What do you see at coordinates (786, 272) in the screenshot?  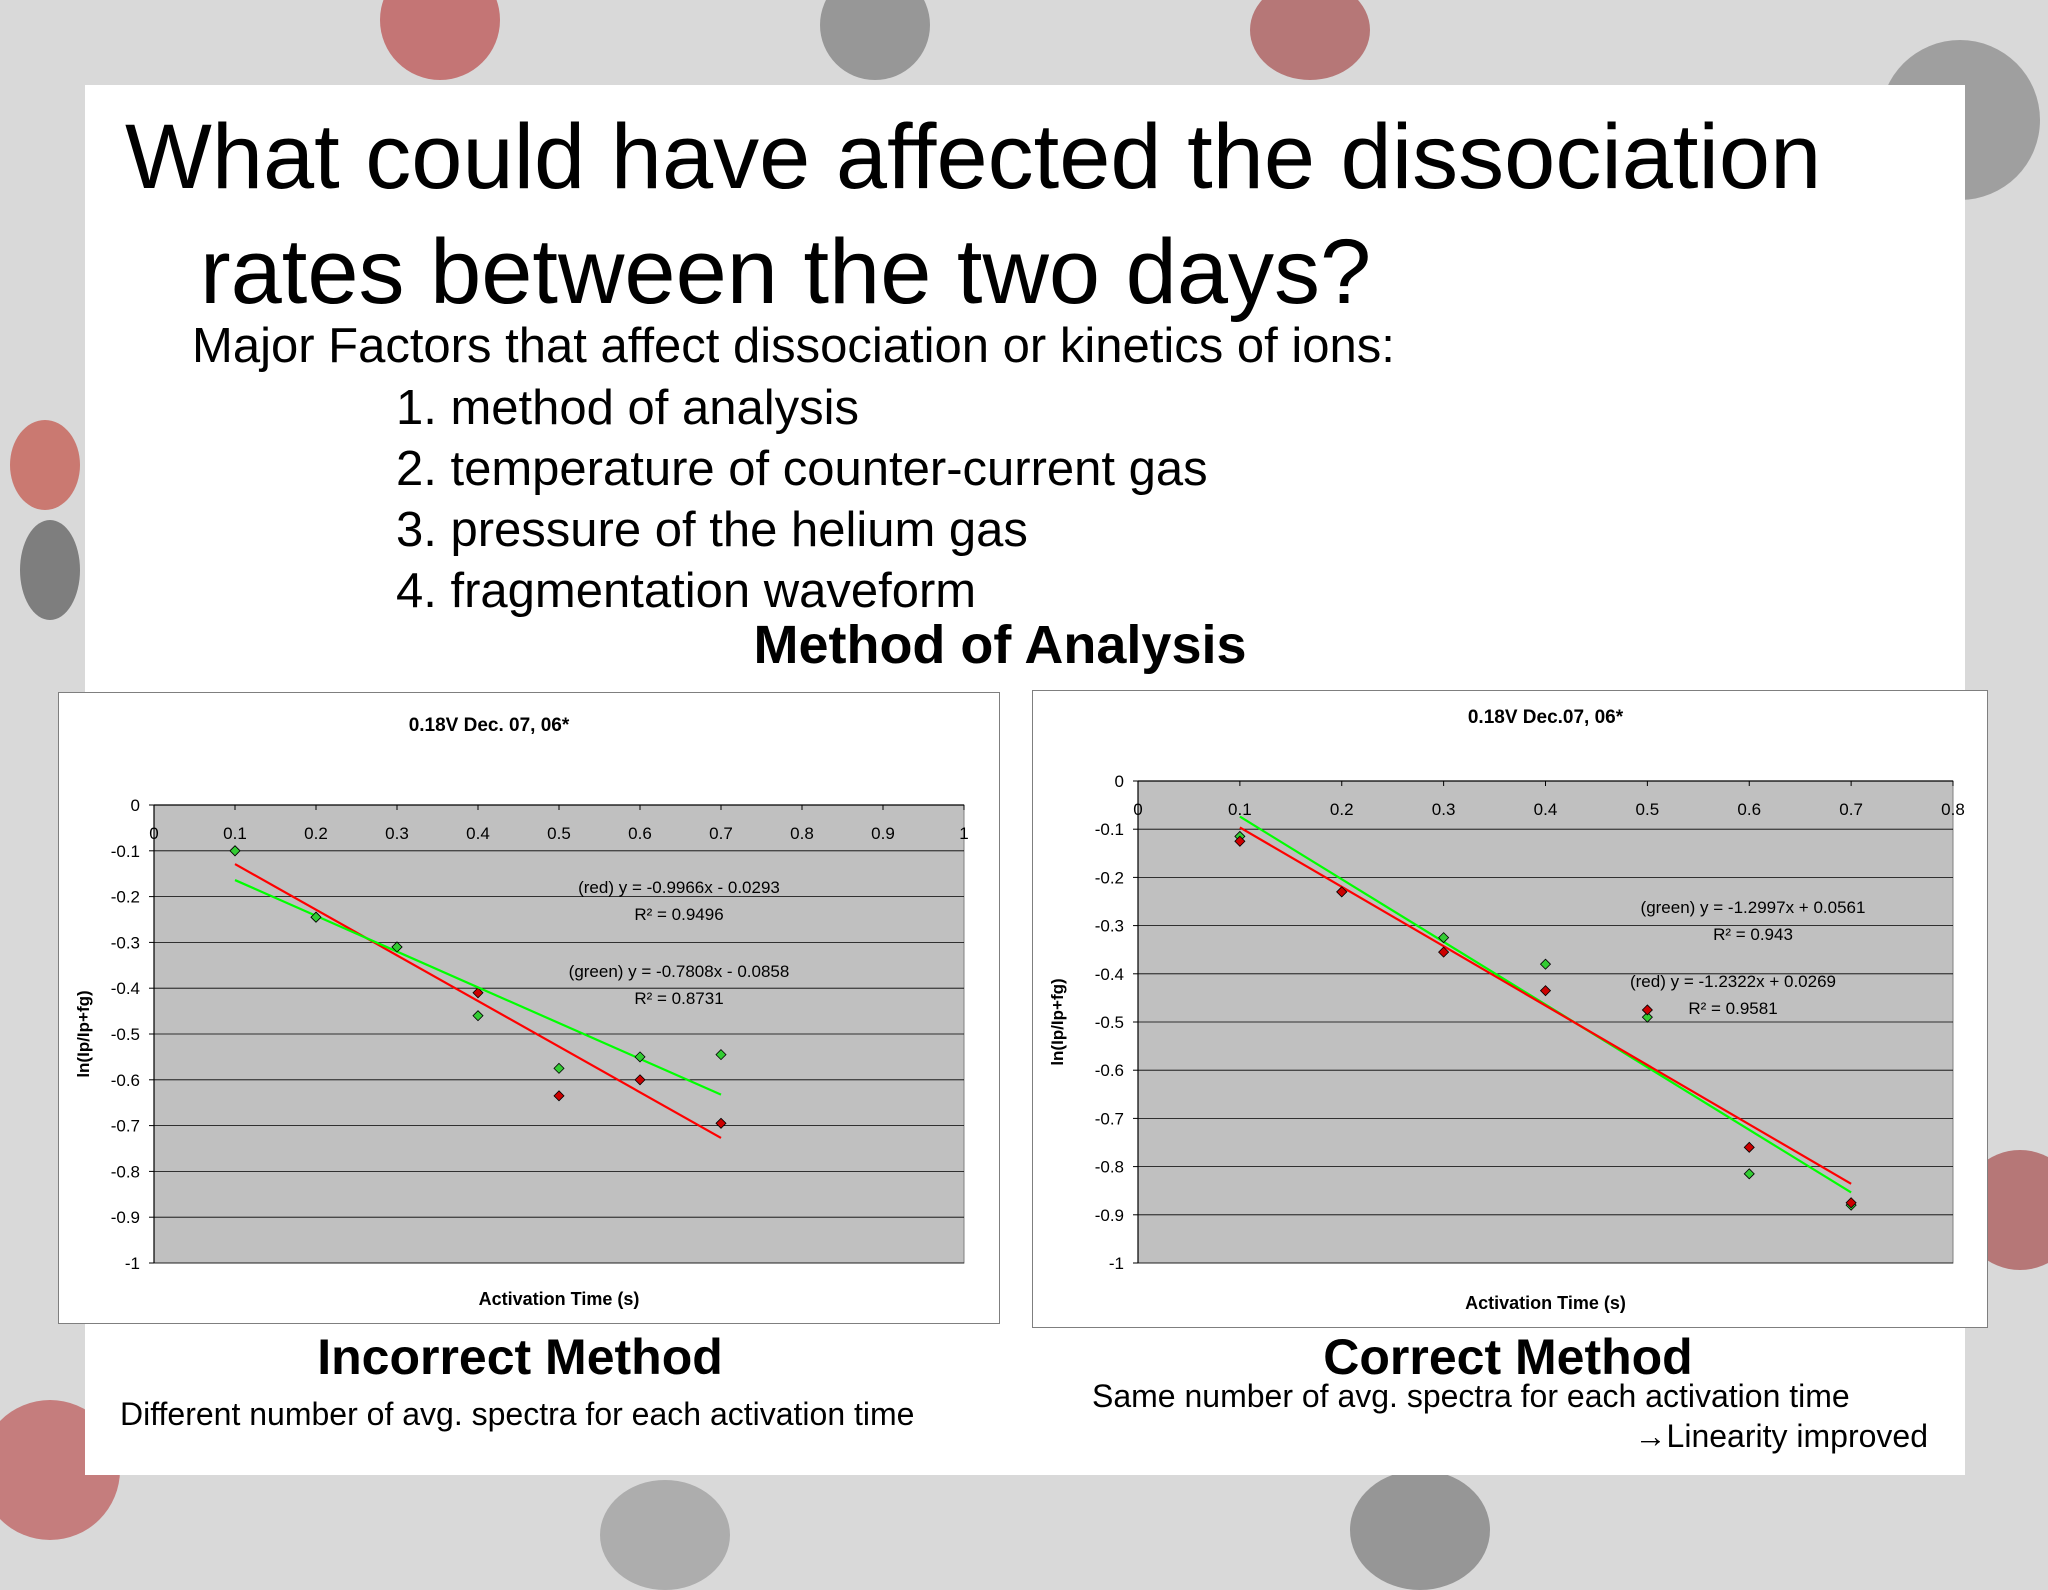 I see `title-line-2: rates between the two days?` at bounding box center [786, 272].